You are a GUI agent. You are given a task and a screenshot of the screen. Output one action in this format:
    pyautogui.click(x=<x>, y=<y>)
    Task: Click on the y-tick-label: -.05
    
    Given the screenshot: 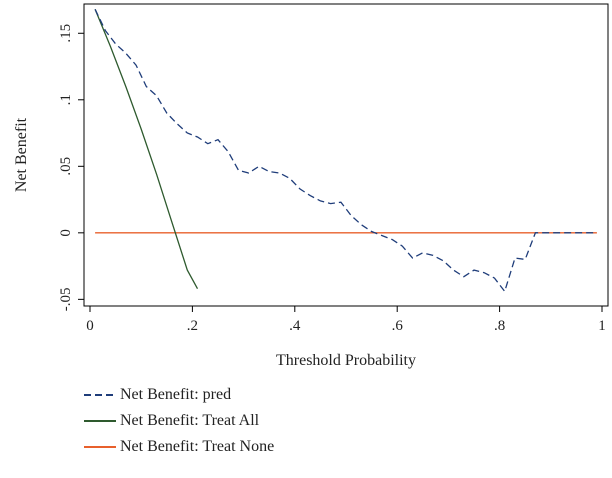 What is the action you would take?
    pyautogui.click(x=66, y=299)
    